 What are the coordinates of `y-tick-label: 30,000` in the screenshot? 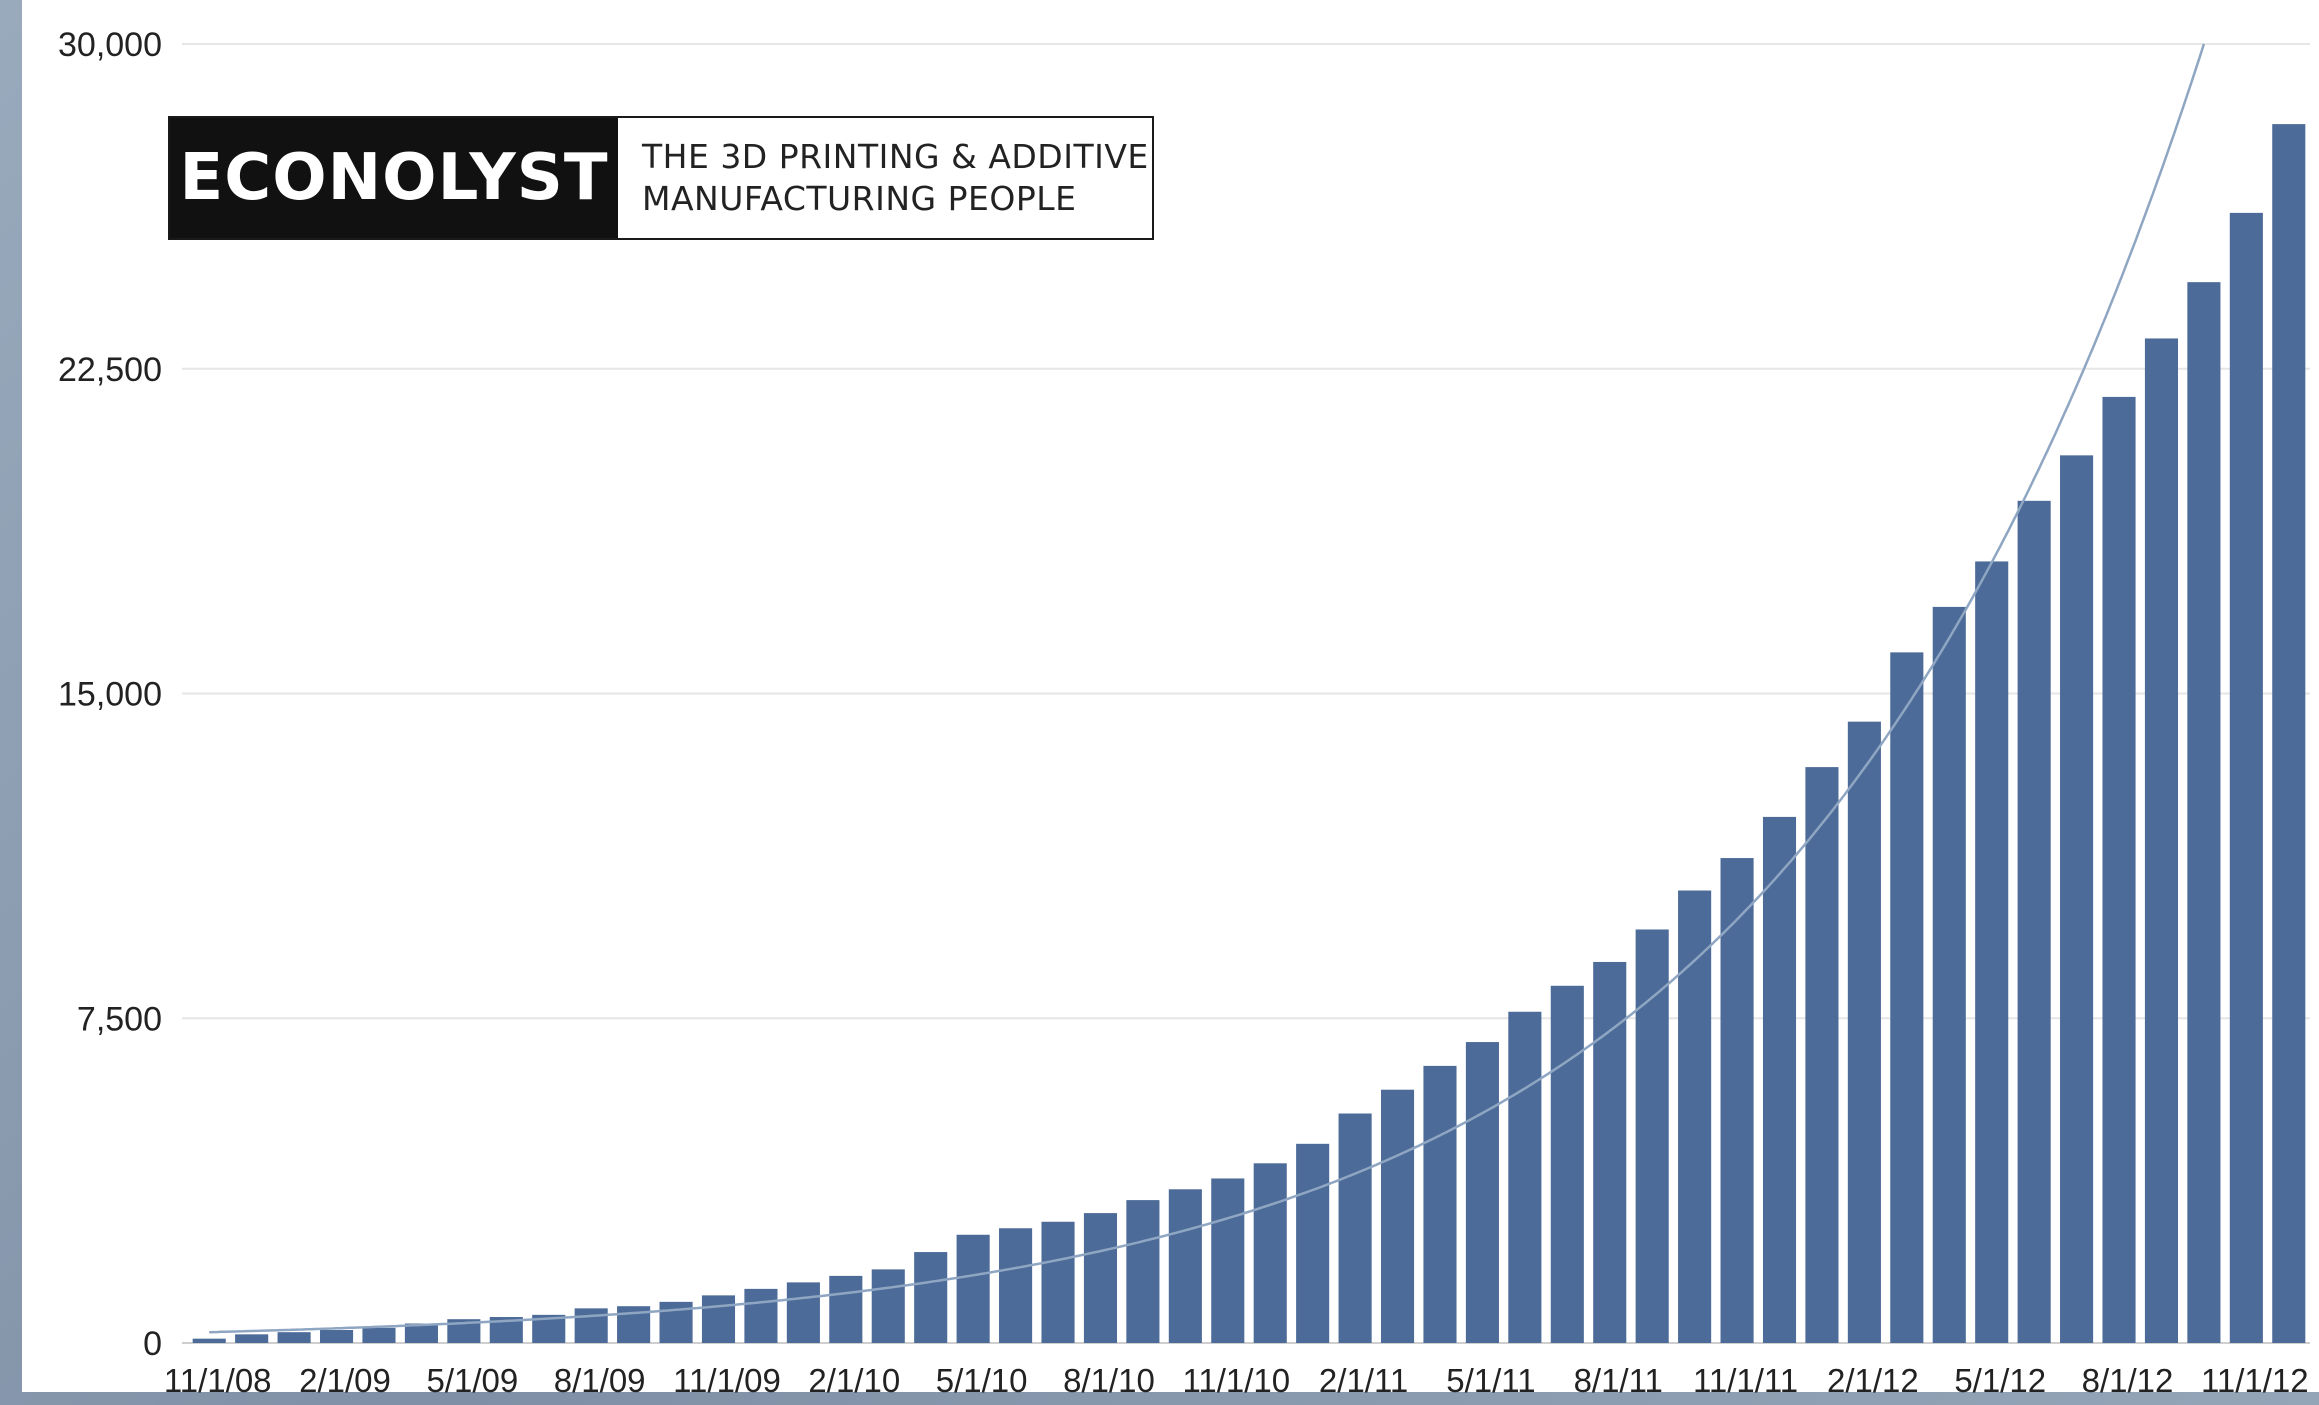 It's located at (110, 45).